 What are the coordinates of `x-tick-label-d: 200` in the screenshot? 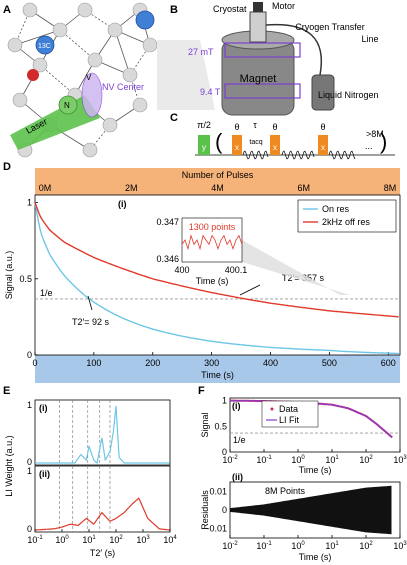 It's located at (152, 363).